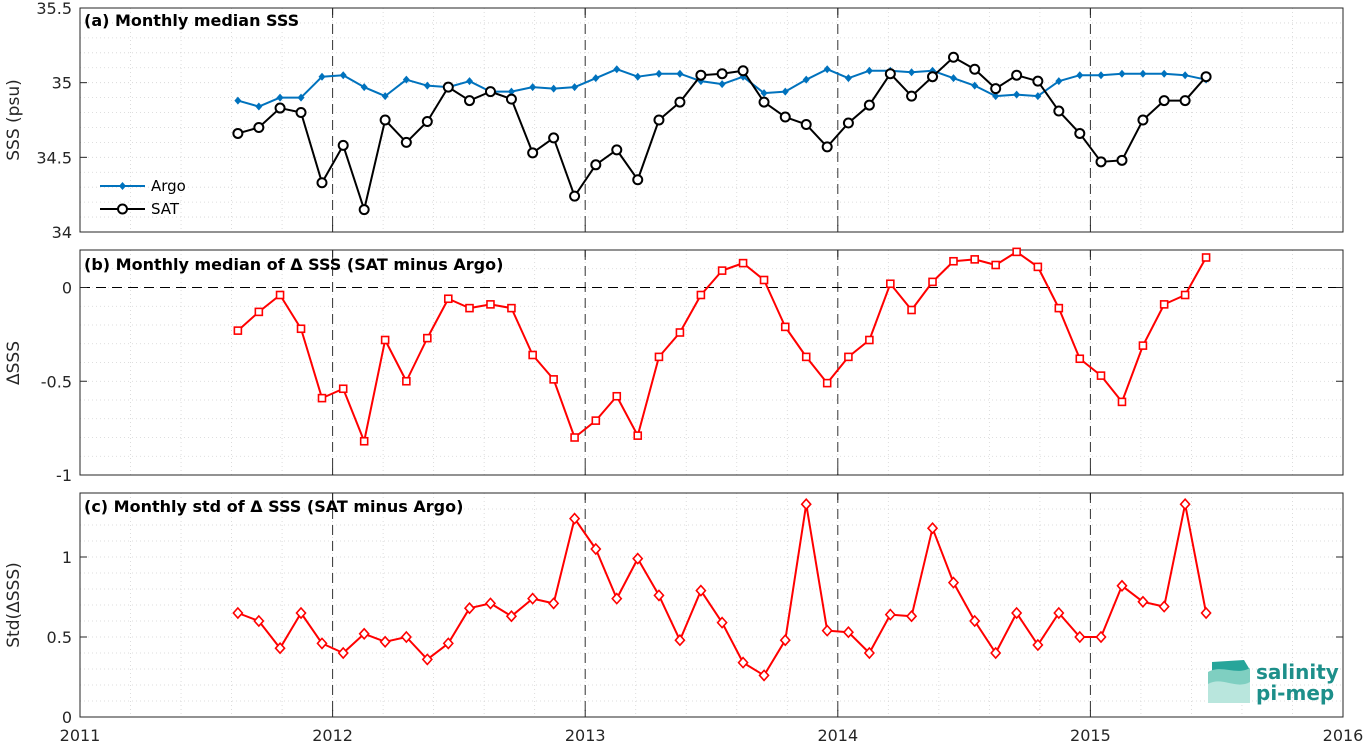  I want to click on legend-sat-marker, so click(122, 209).